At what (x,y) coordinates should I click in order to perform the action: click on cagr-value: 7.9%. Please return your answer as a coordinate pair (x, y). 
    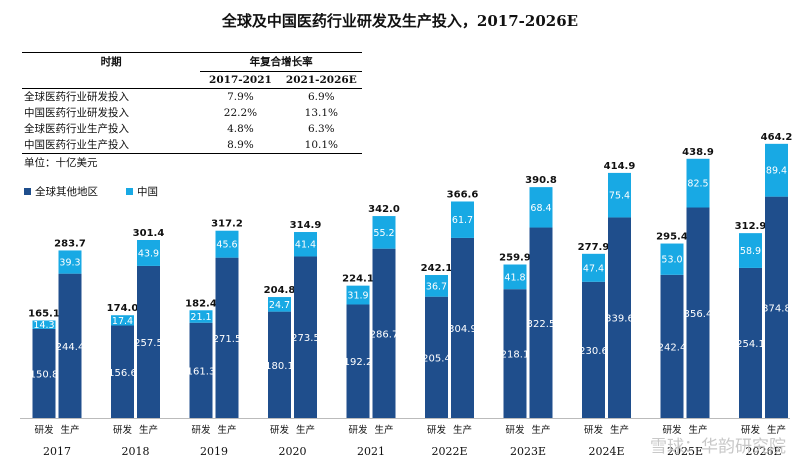
    Looking at the image, I should click on (240, 97).